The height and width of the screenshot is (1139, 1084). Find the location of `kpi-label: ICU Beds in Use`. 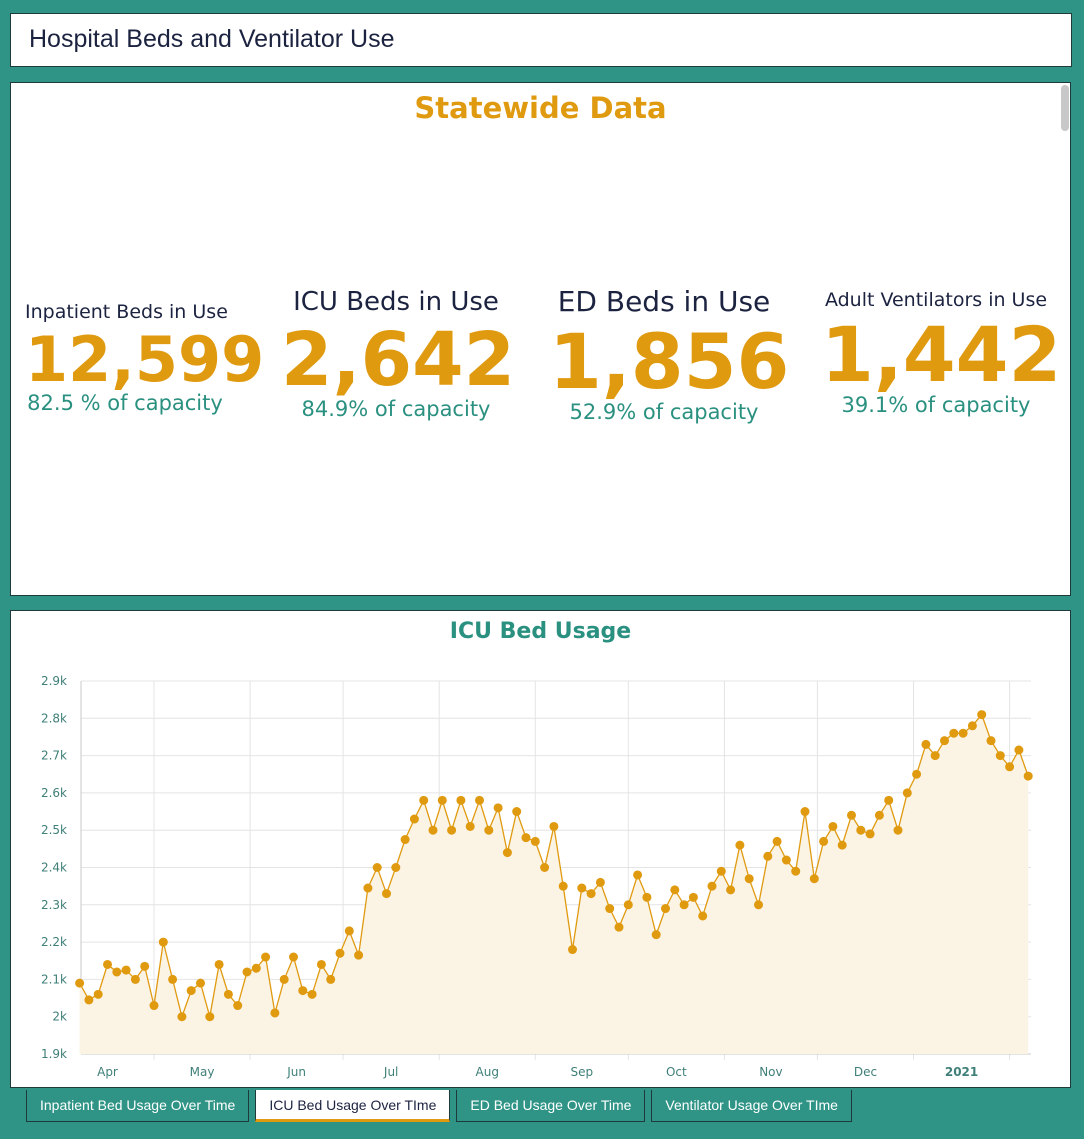

kpi-label: ICU Beds in Use is located at coordinates (396, 302).